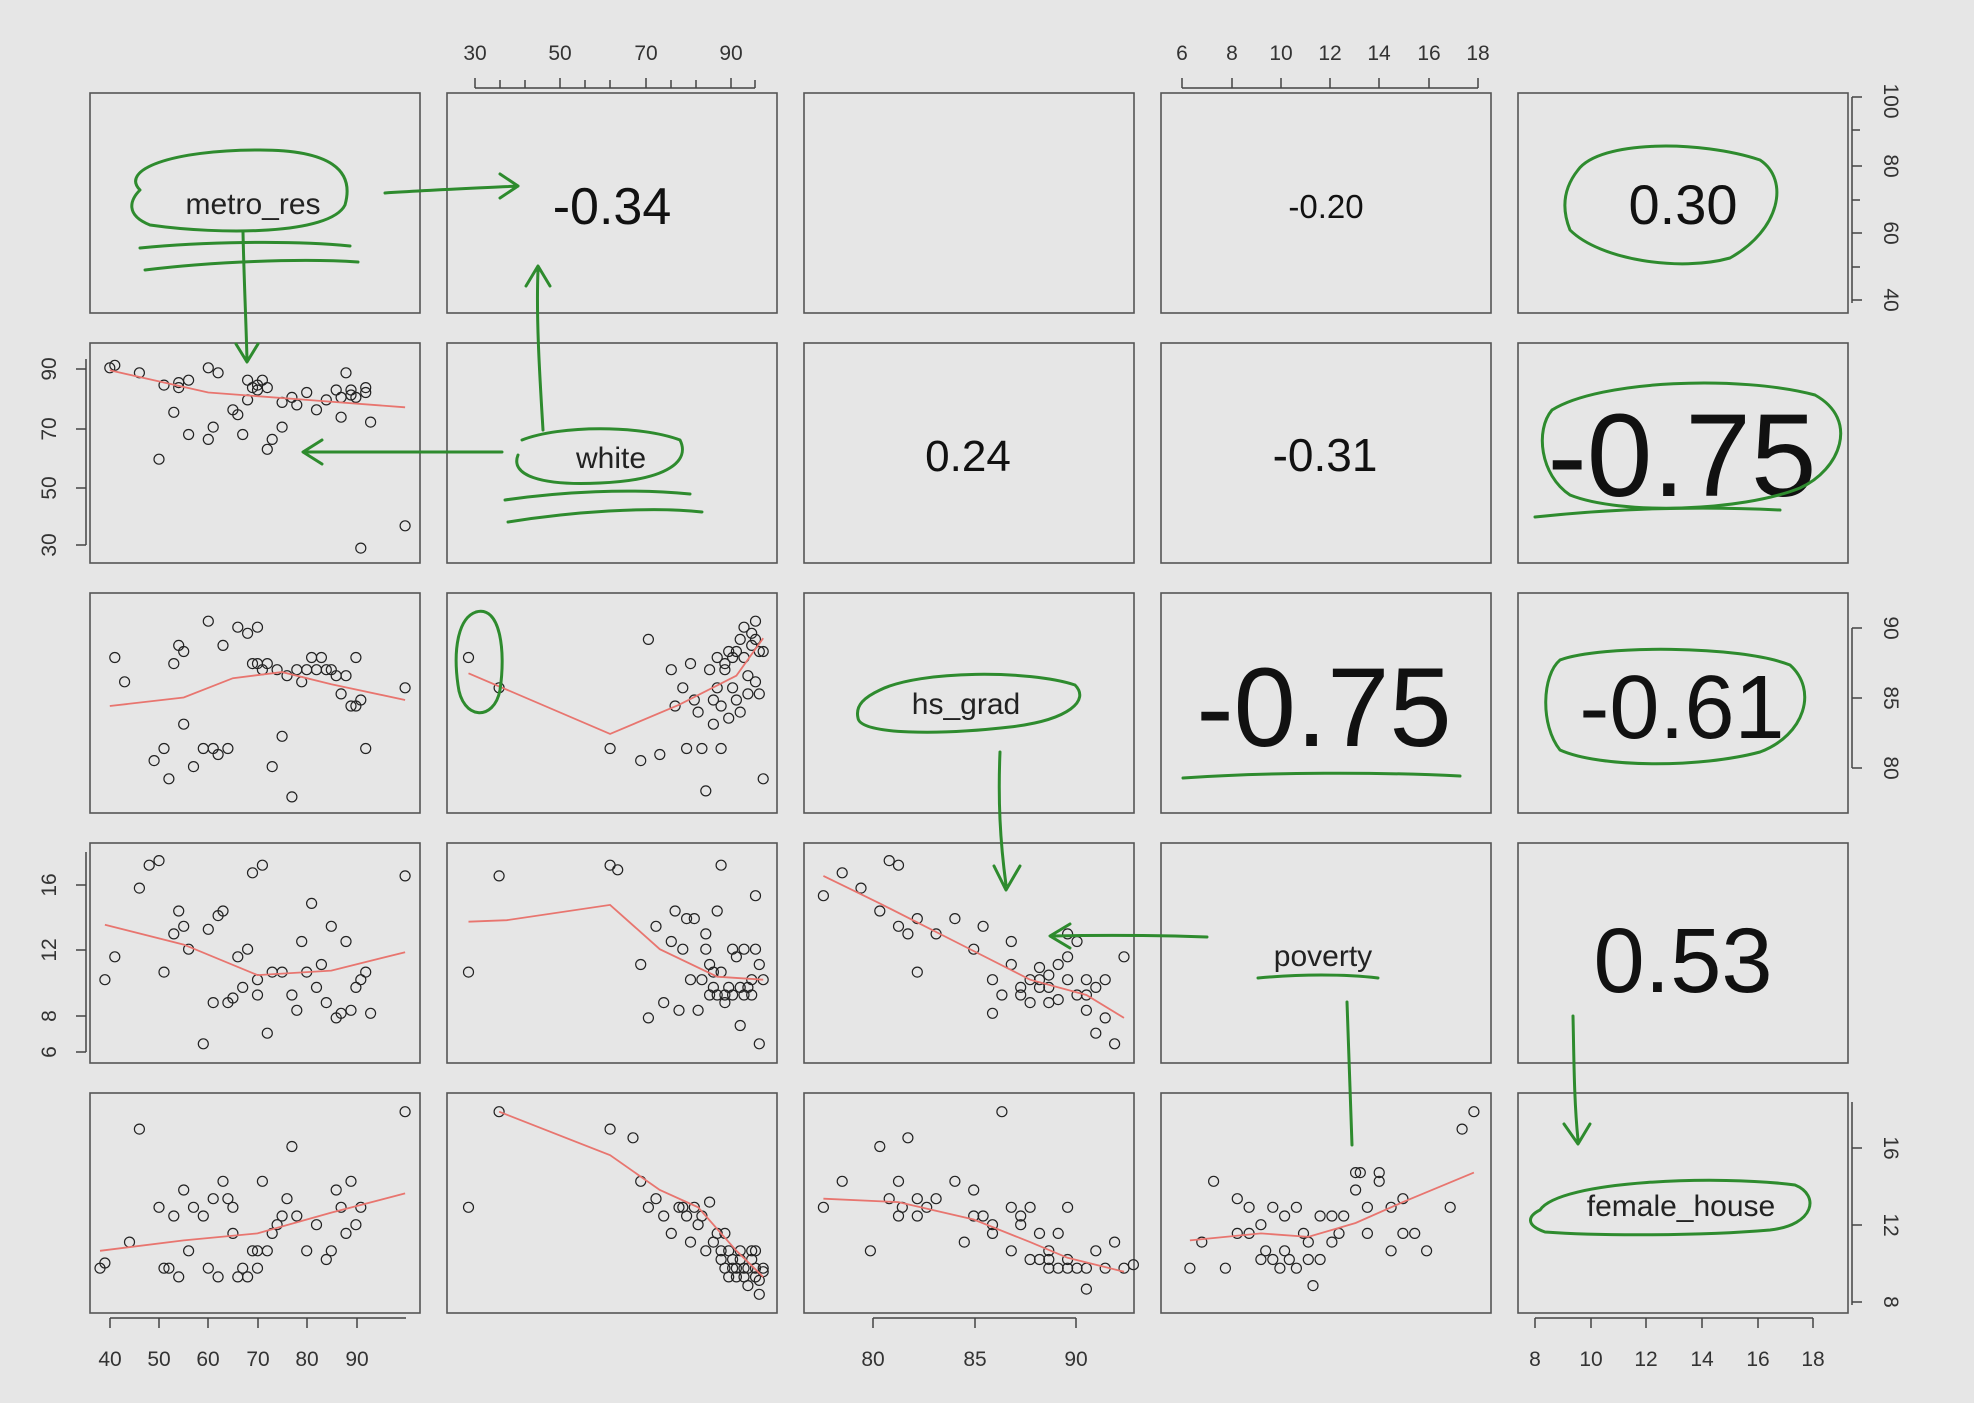  I want to click on tick-bottom-hs-grad-1: 85, so click(974, 1359).